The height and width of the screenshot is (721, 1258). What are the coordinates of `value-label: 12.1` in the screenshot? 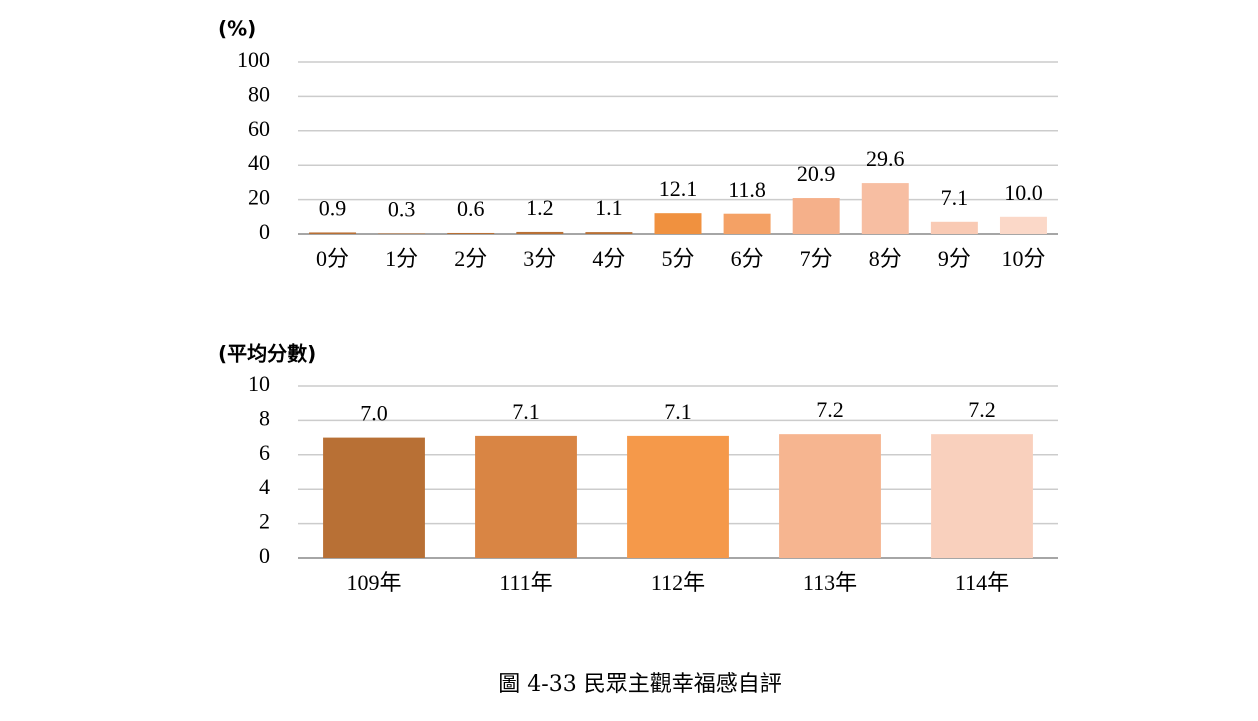 It's located at (678, 188).